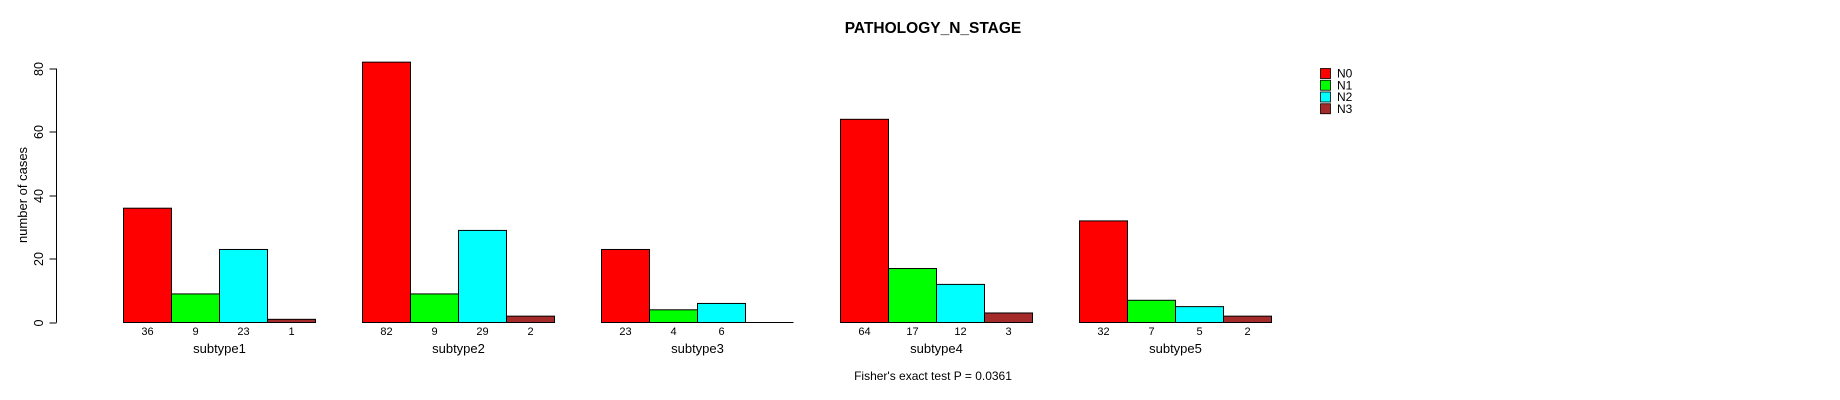 The height and width of the screenshot is (400, 1840). I want to click on legend-item-N0: N0, so click(1336, 74).